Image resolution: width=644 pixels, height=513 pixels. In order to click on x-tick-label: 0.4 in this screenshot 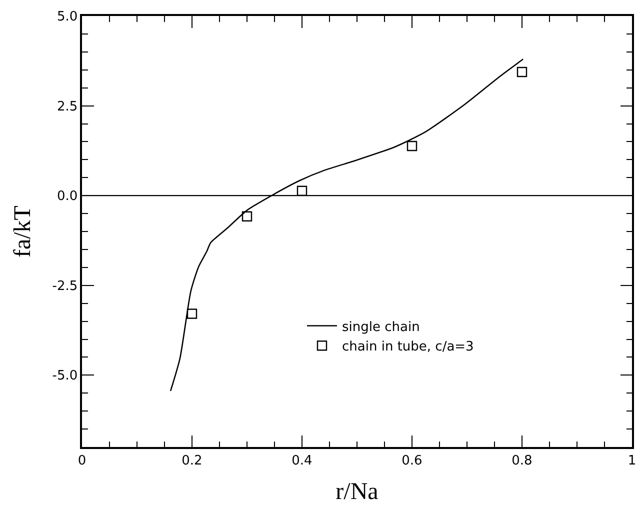, I will do `click(302, 460)`.